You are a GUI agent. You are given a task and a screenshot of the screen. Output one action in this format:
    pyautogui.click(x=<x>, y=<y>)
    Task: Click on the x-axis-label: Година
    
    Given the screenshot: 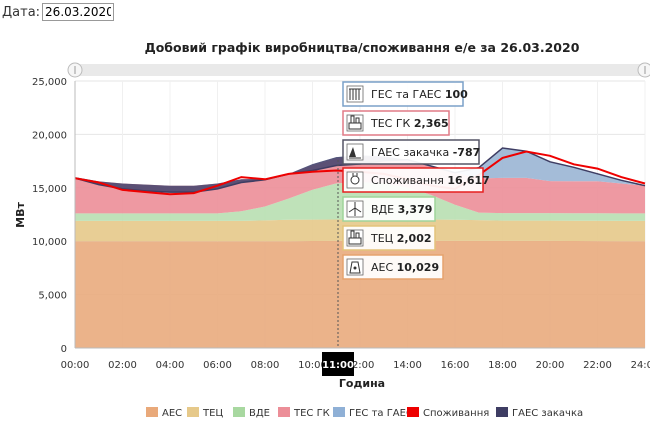 What is the action you would take?
    pyautogui.click(x=362, y=383)
    